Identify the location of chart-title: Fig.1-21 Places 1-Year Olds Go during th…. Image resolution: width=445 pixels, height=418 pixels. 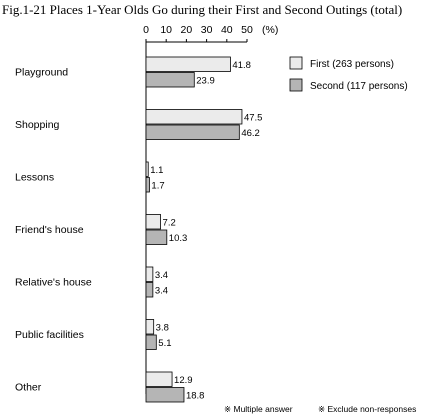
(202, 9).